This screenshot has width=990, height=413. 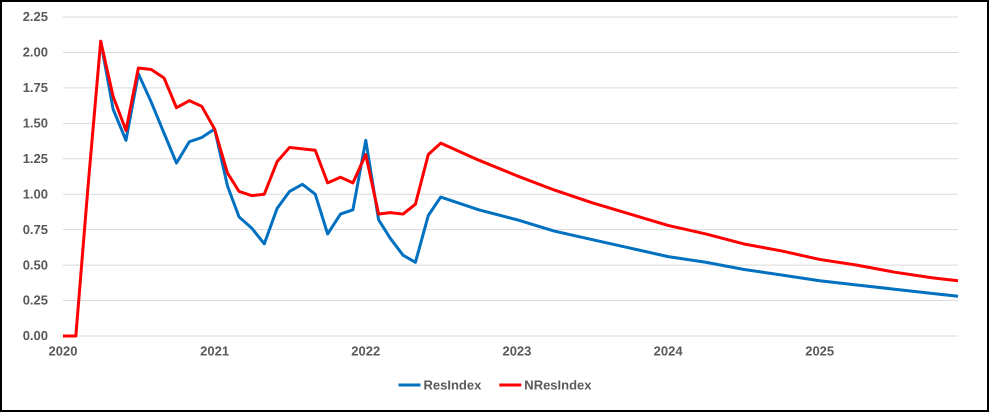 I want to click on x-tick-label: 2023, so click(x=517, y=351).